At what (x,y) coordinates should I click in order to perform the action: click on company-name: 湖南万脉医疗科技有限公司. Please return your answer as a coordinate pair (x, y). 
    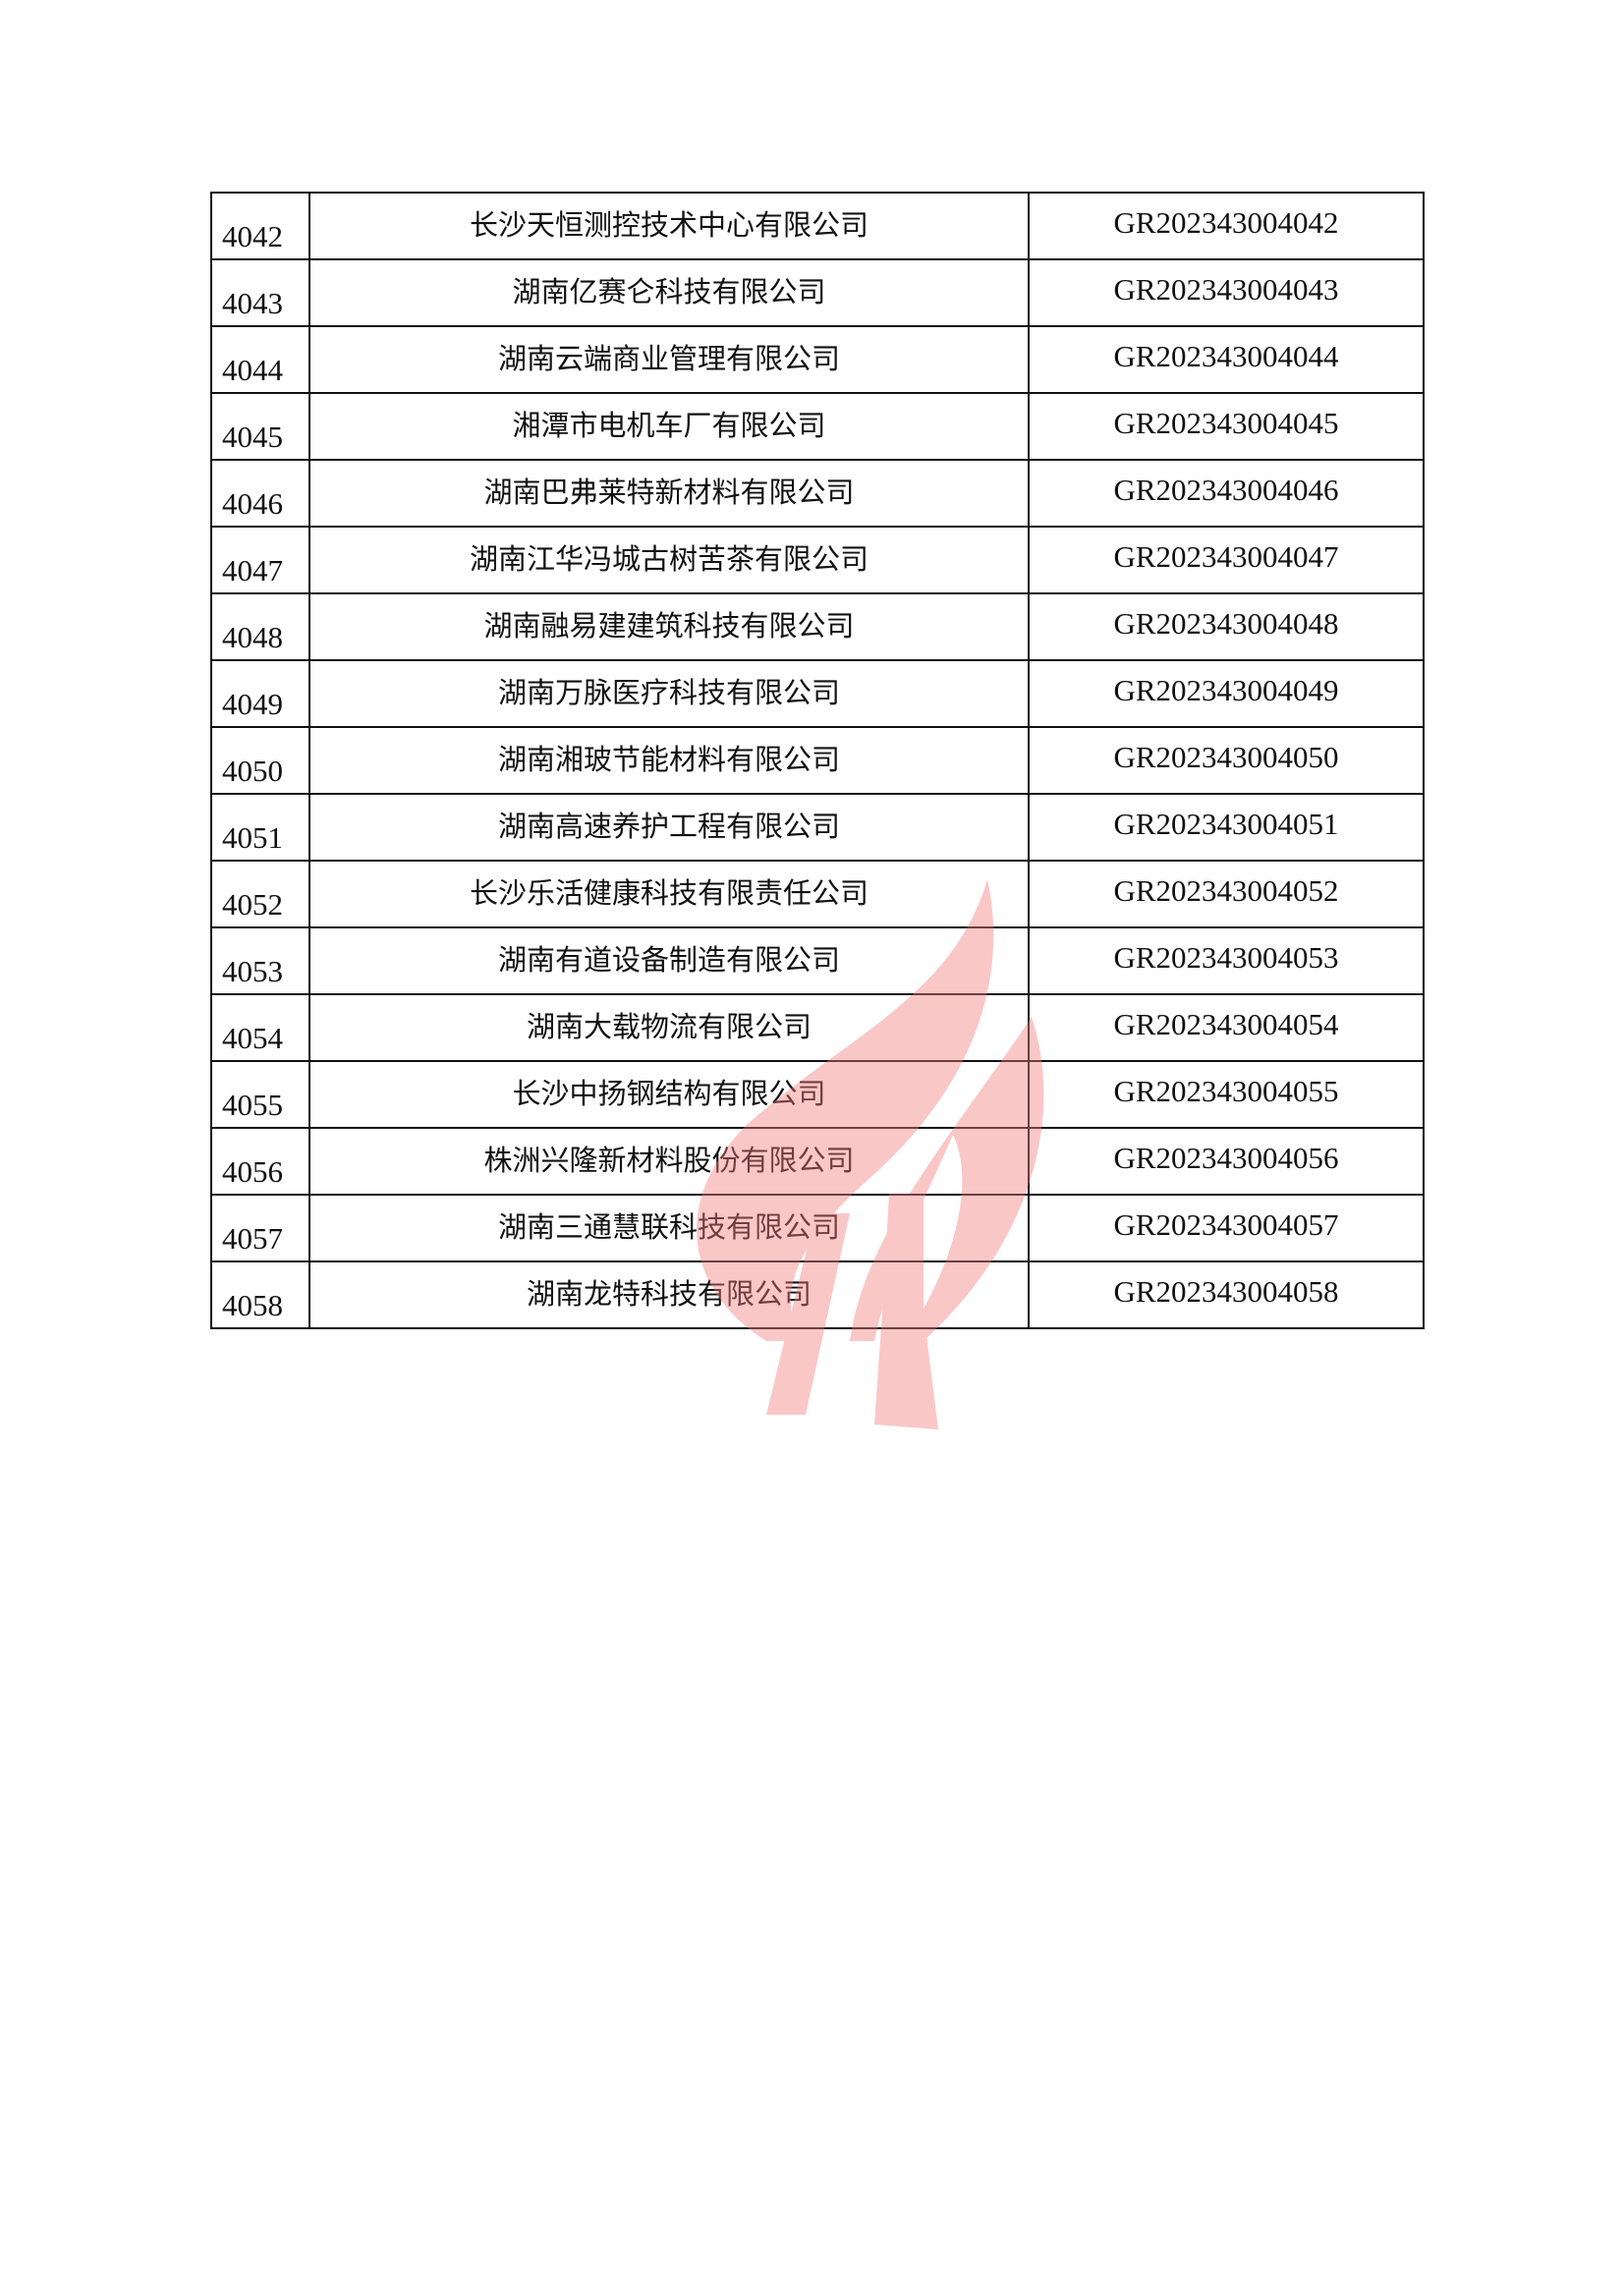
    Looking at the image, I should click on (669, 693).